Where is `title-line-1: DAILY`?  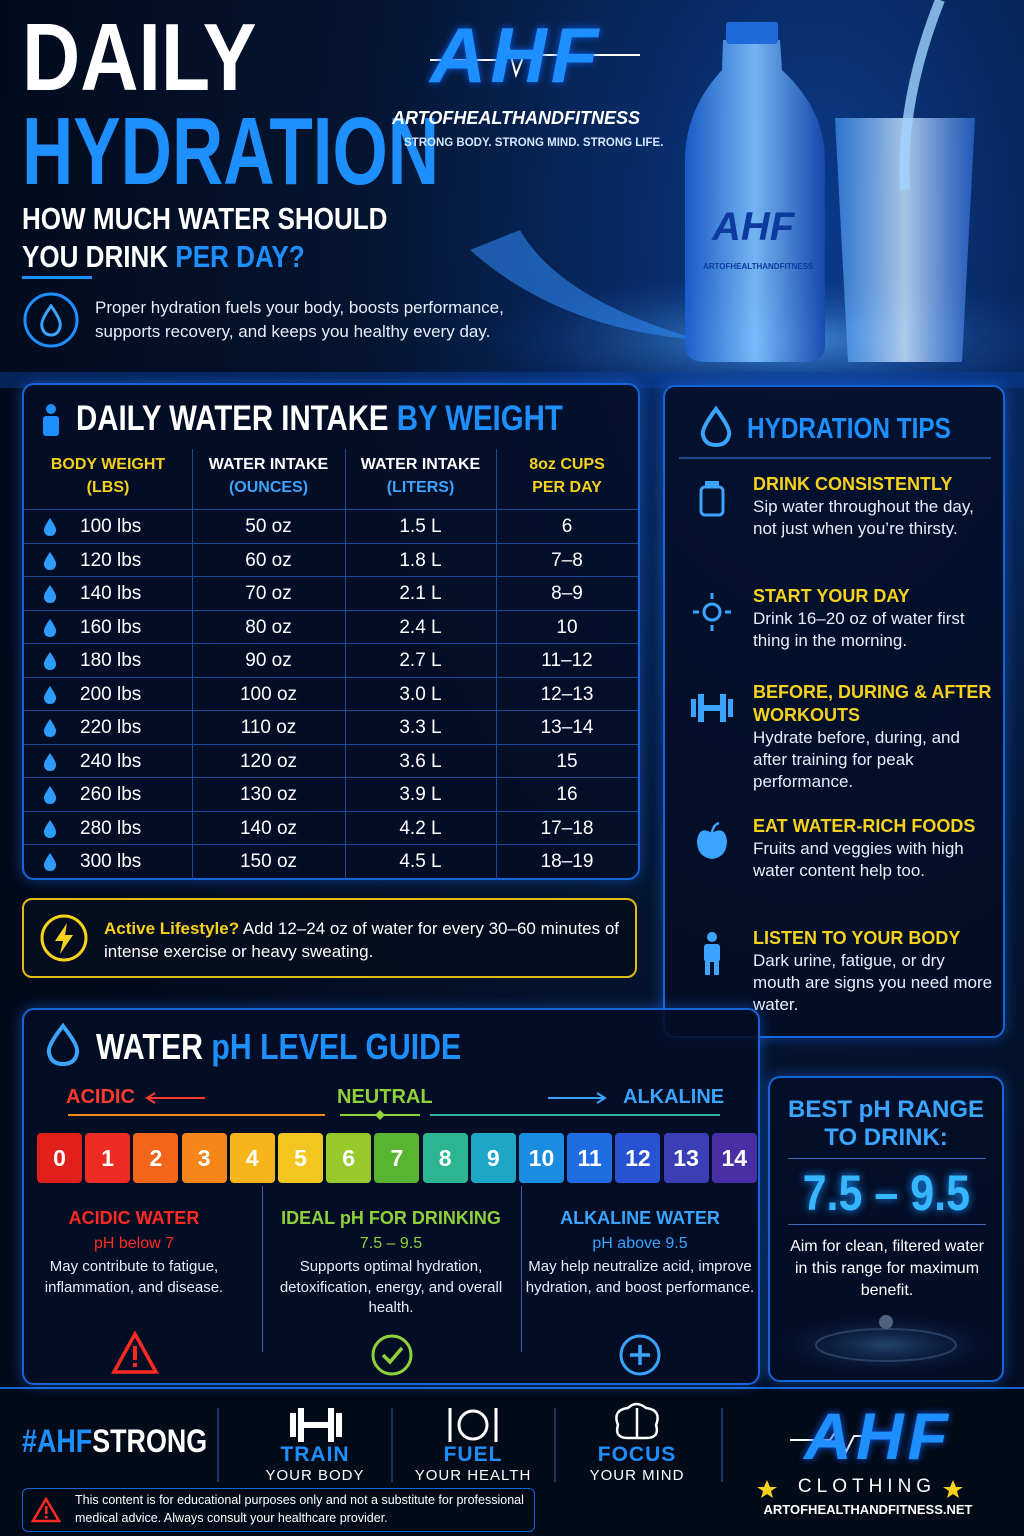 title-line-1: DAILY is located at coordinates (161, 58).